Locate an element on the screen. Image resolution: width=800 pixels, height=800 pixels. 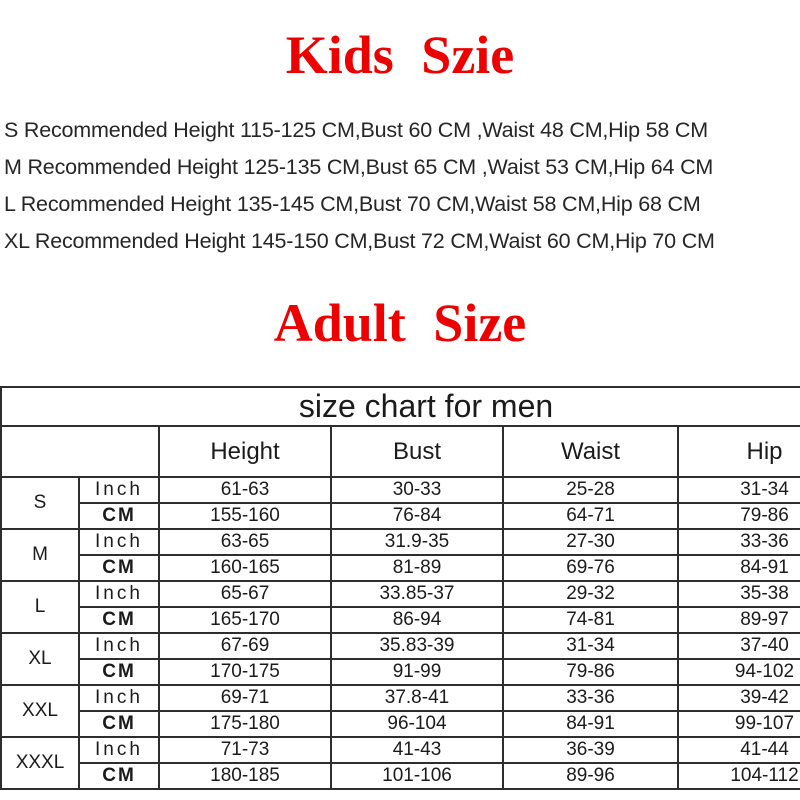
size-value: 180-185 is located at coordinates (245, 776).